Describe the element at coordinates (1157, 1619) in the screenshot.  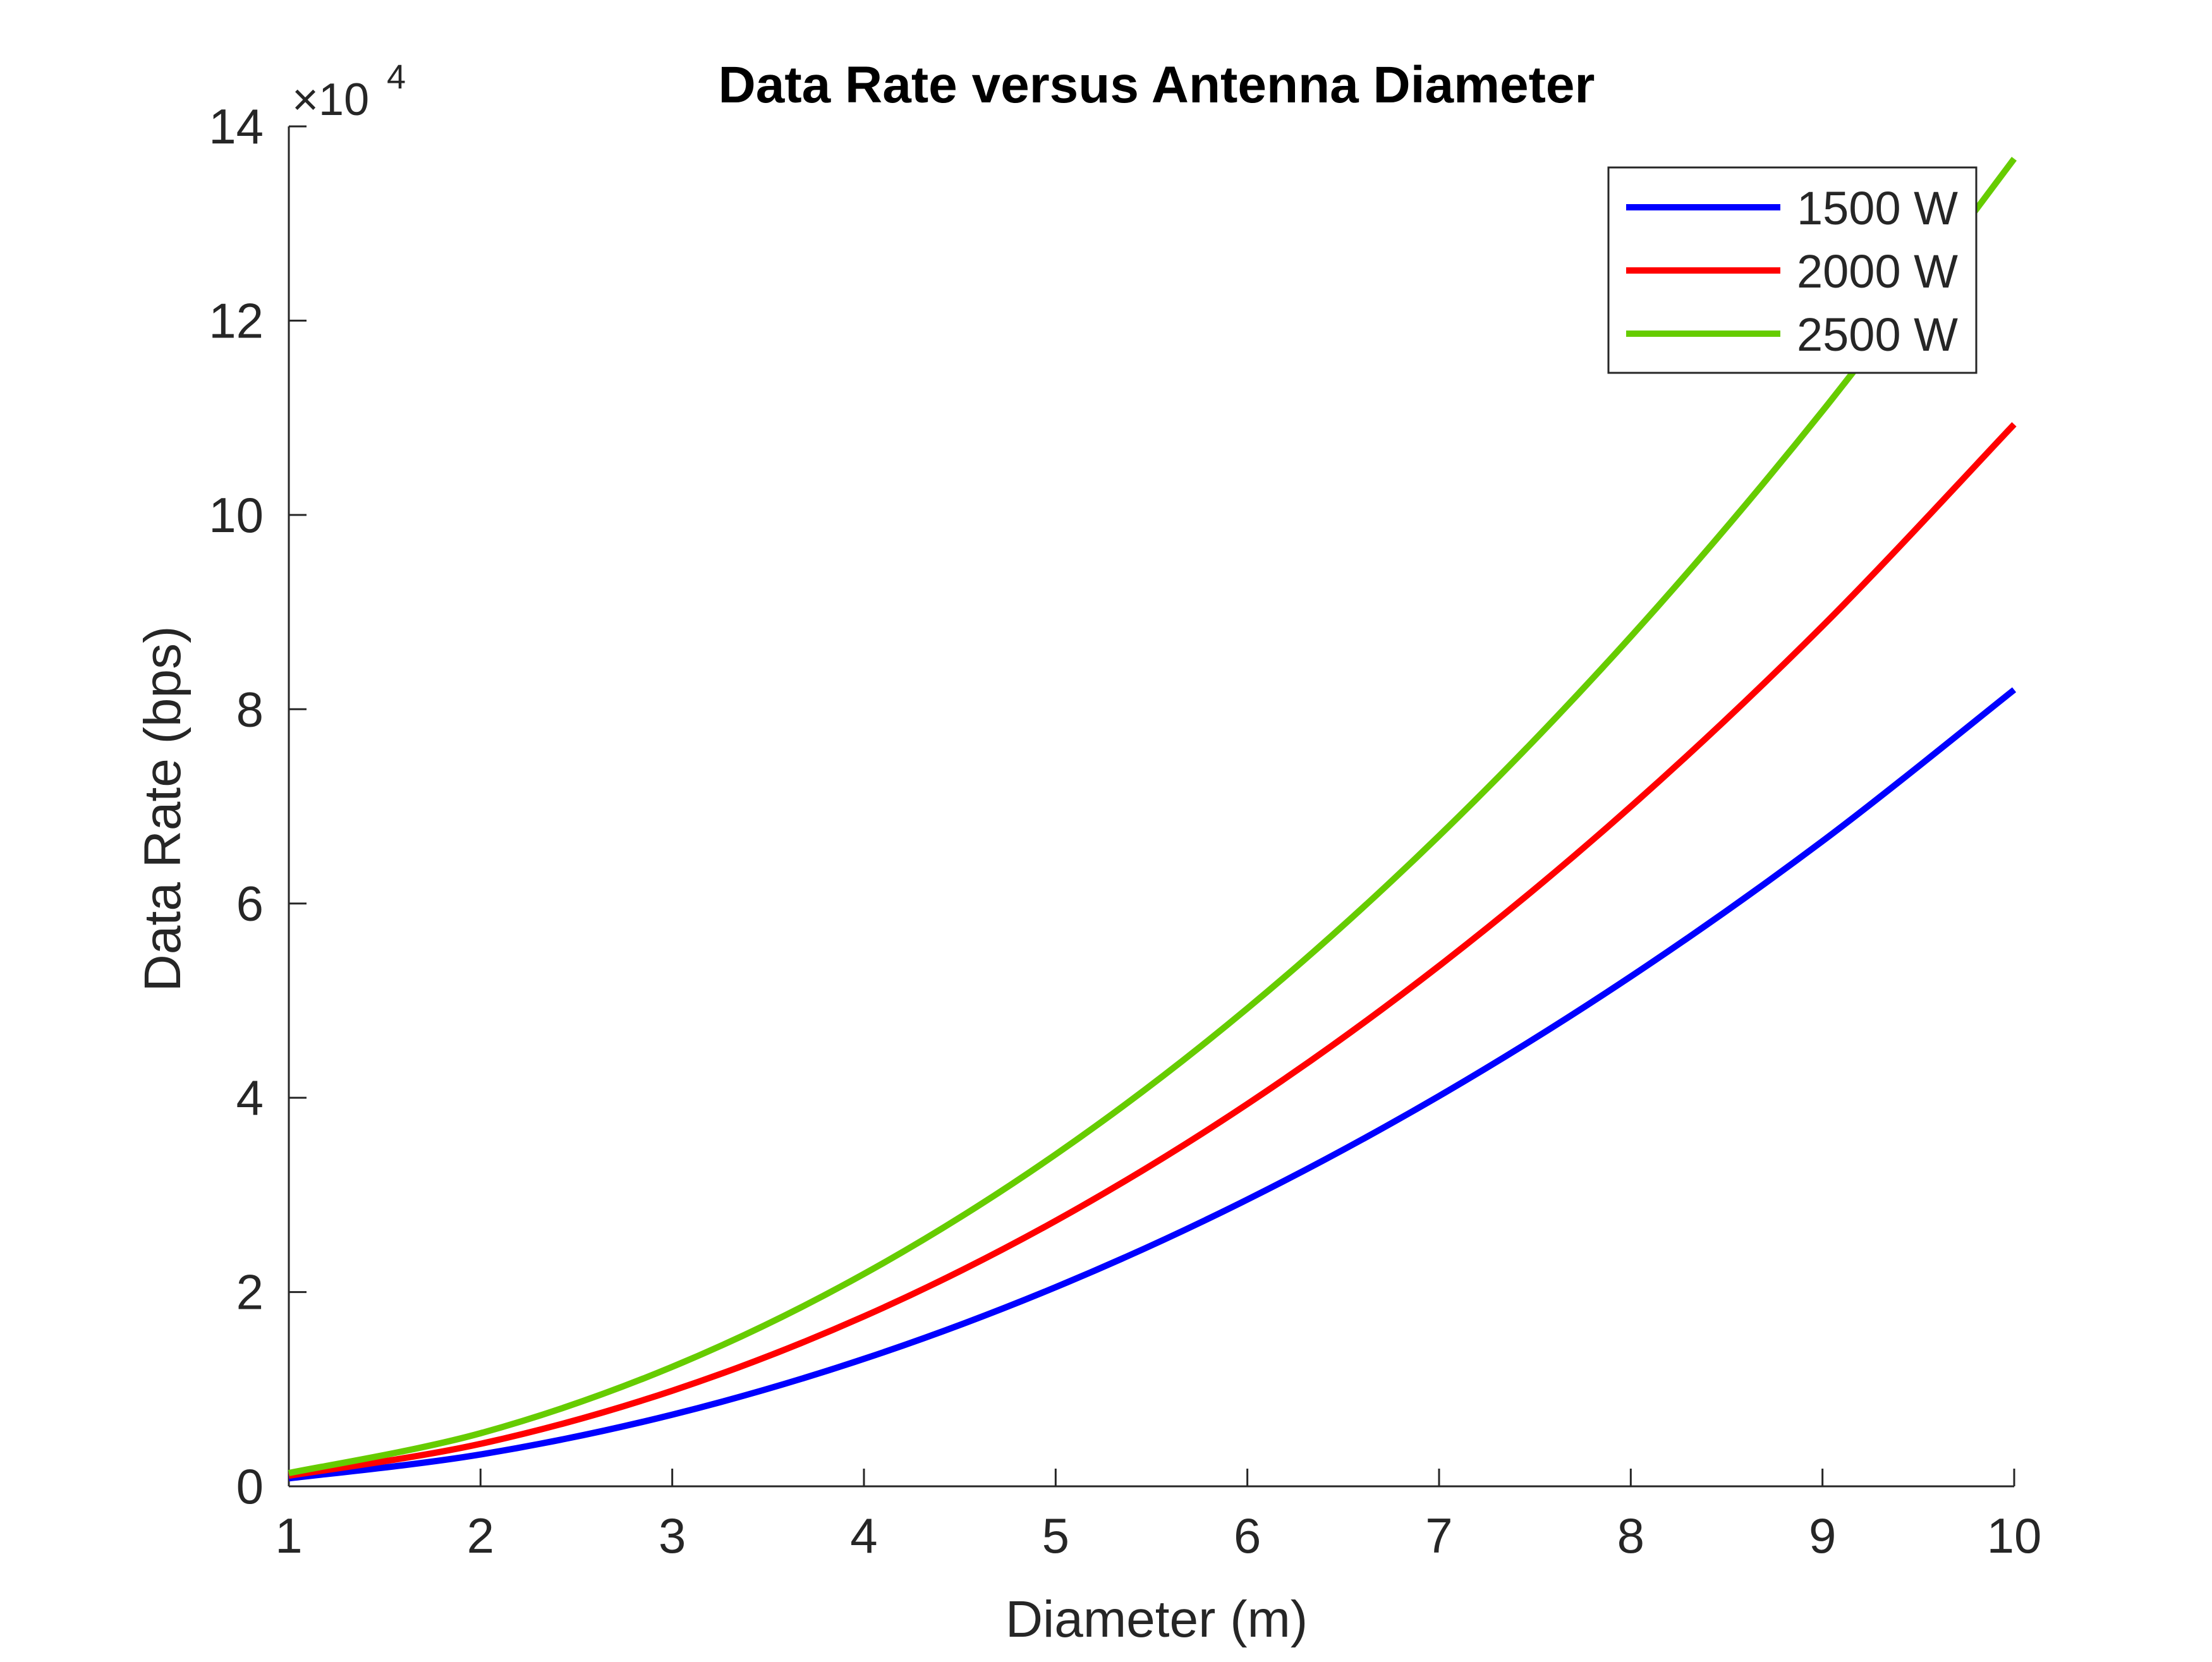
I see `x-axis-label: Diameter (m)` at that location.